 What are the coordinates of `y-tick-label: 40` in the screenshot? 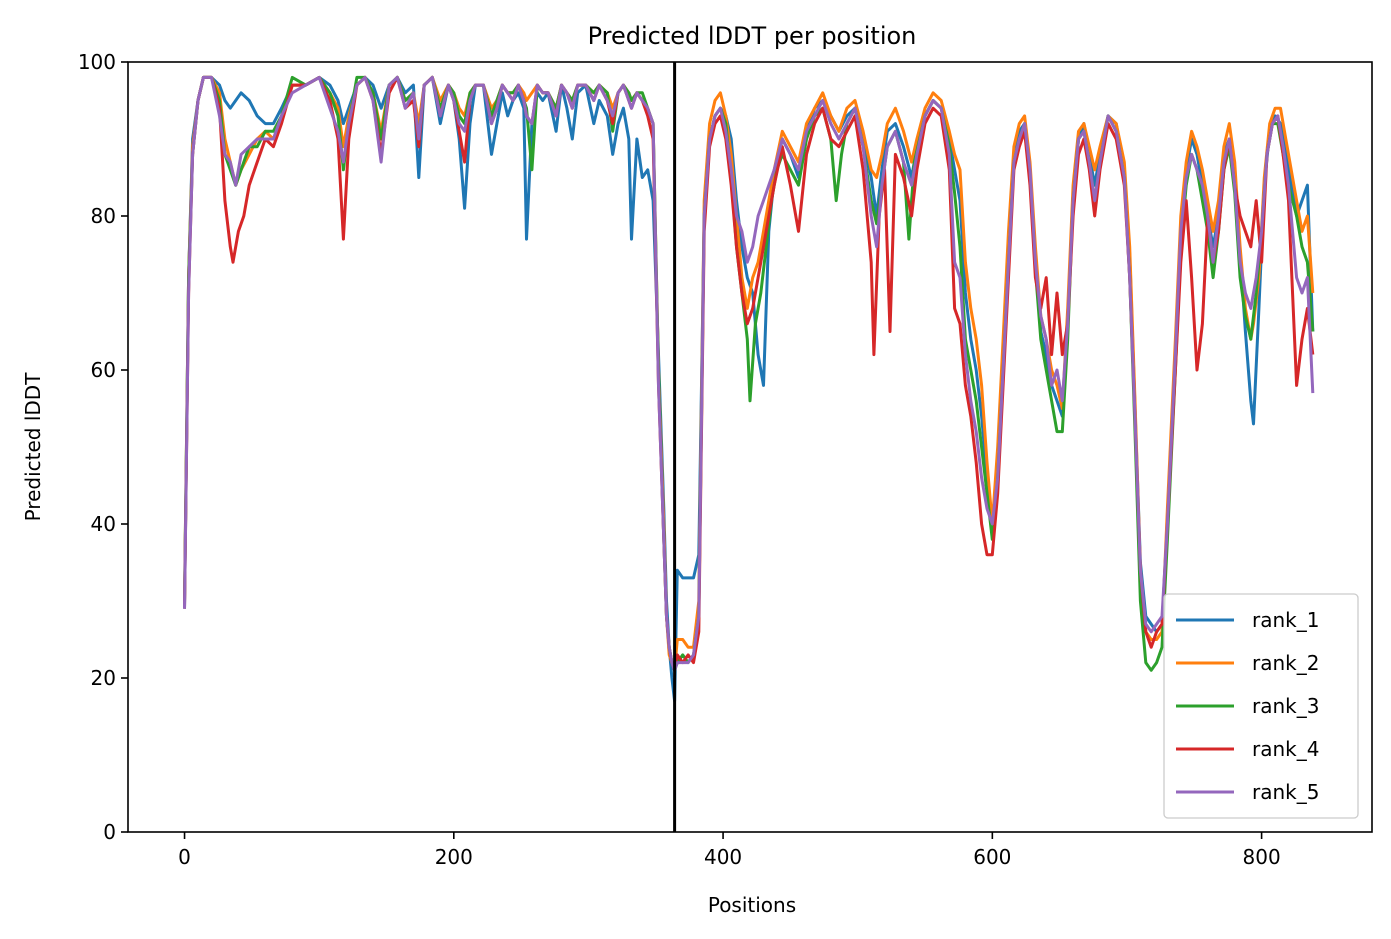 It's located at (103, 524).